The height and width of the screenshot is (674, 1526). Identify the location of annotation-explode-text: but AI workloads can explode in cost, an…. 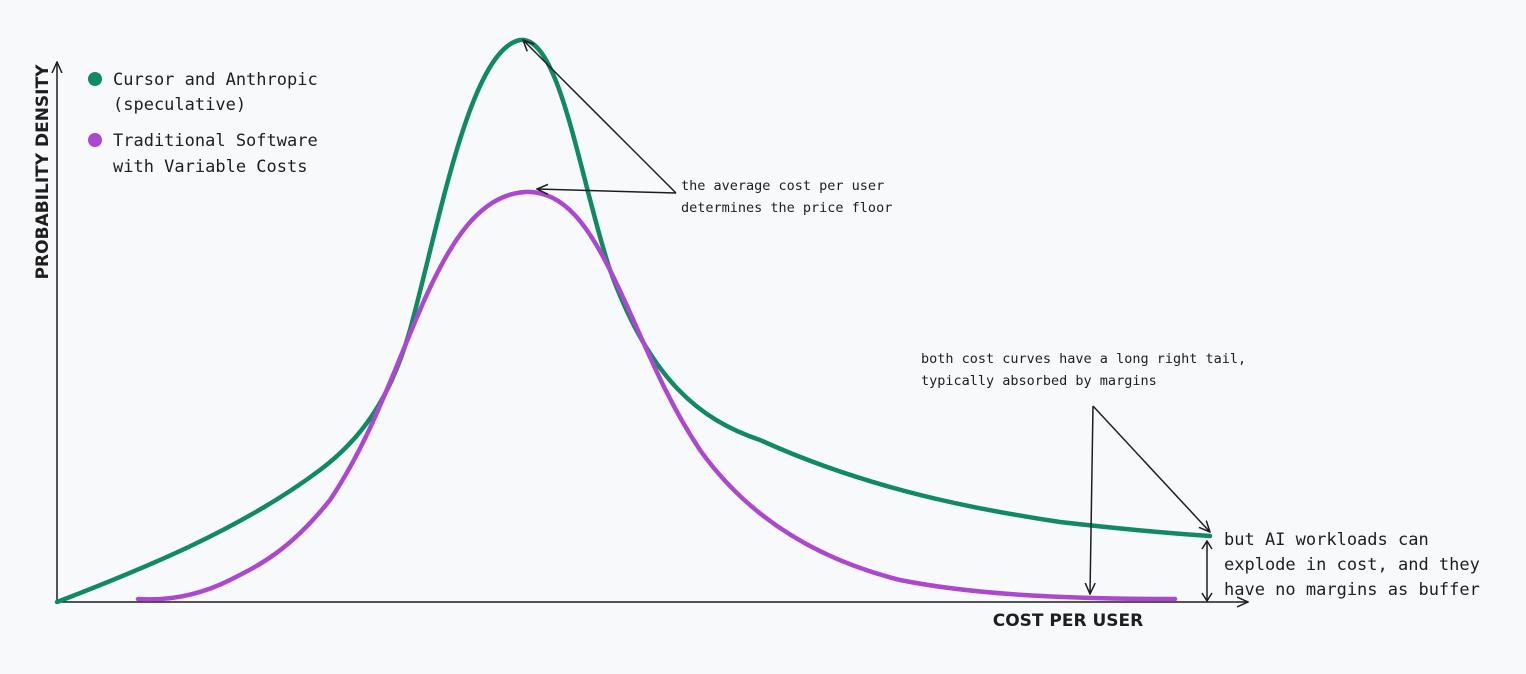
(1357, 565).